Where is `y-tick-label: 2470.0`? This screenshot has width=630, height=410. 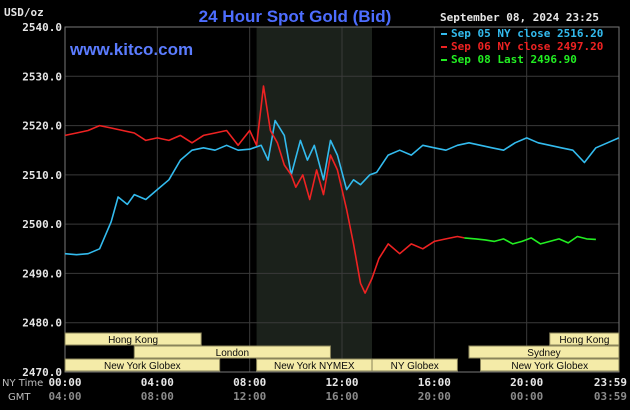
y-tick-label: 2470.0 is located at coordinates (42, 372).